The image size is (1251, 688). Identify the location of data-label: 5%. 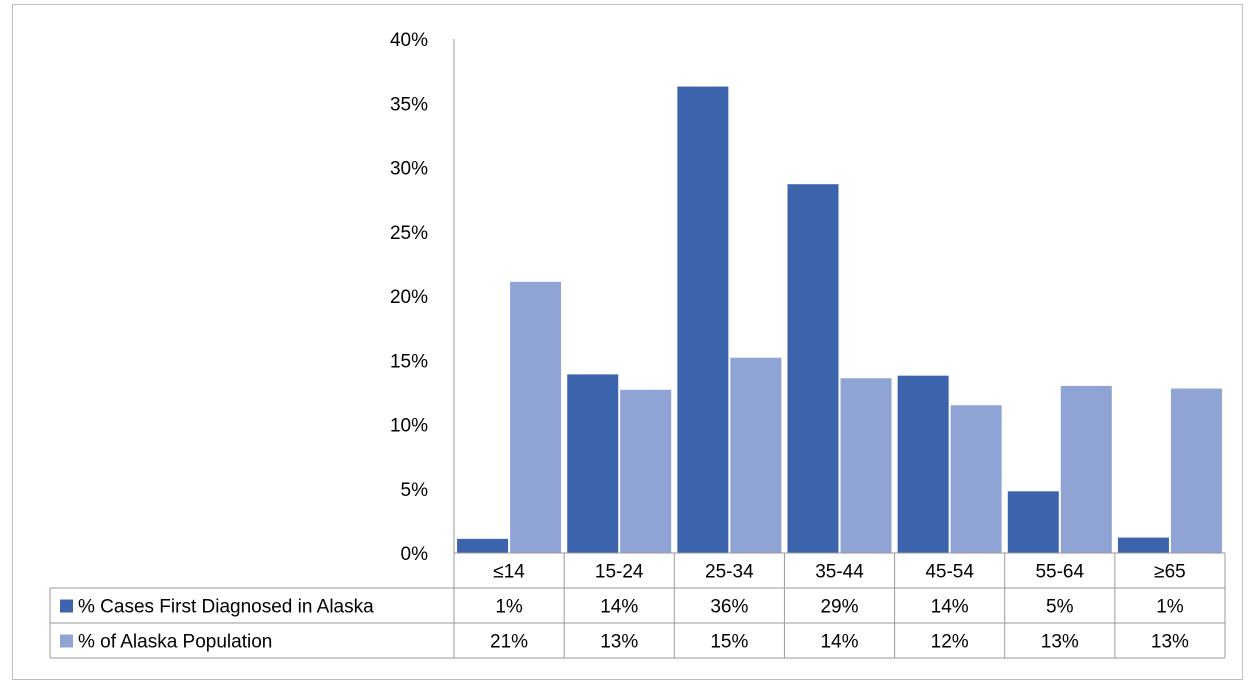
(1060, 607).